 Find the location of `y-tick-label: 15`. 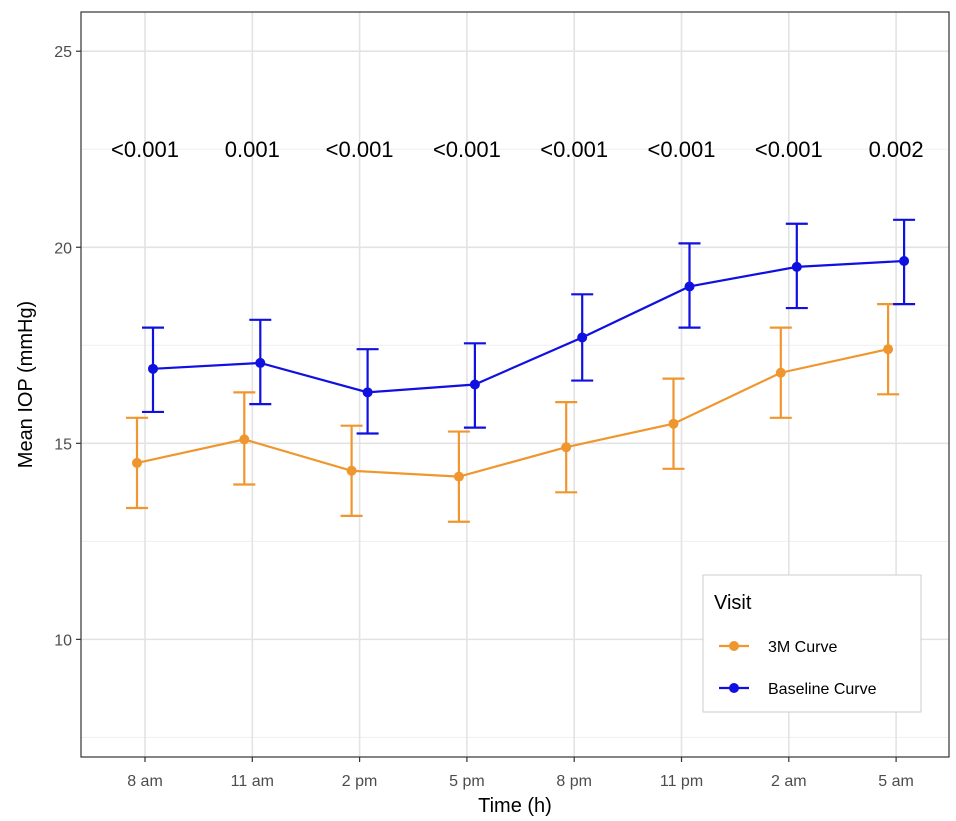

y-tick-label: 15 is located at coordinates (63, 444).